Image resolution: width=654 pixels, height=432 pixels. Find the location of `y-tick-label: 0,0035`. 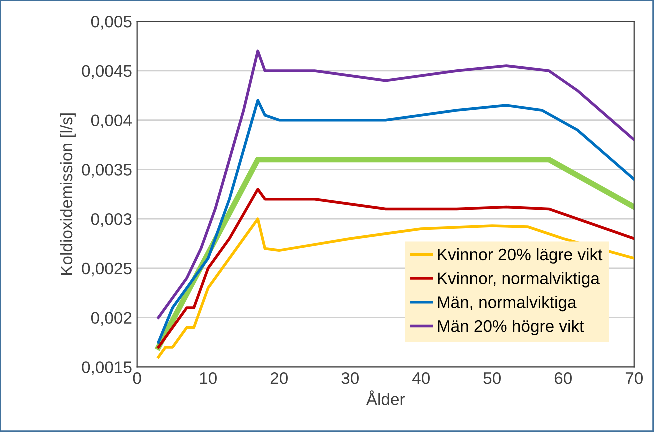

y-tick-label: 0,0035 is located at coordinates (107, 171).